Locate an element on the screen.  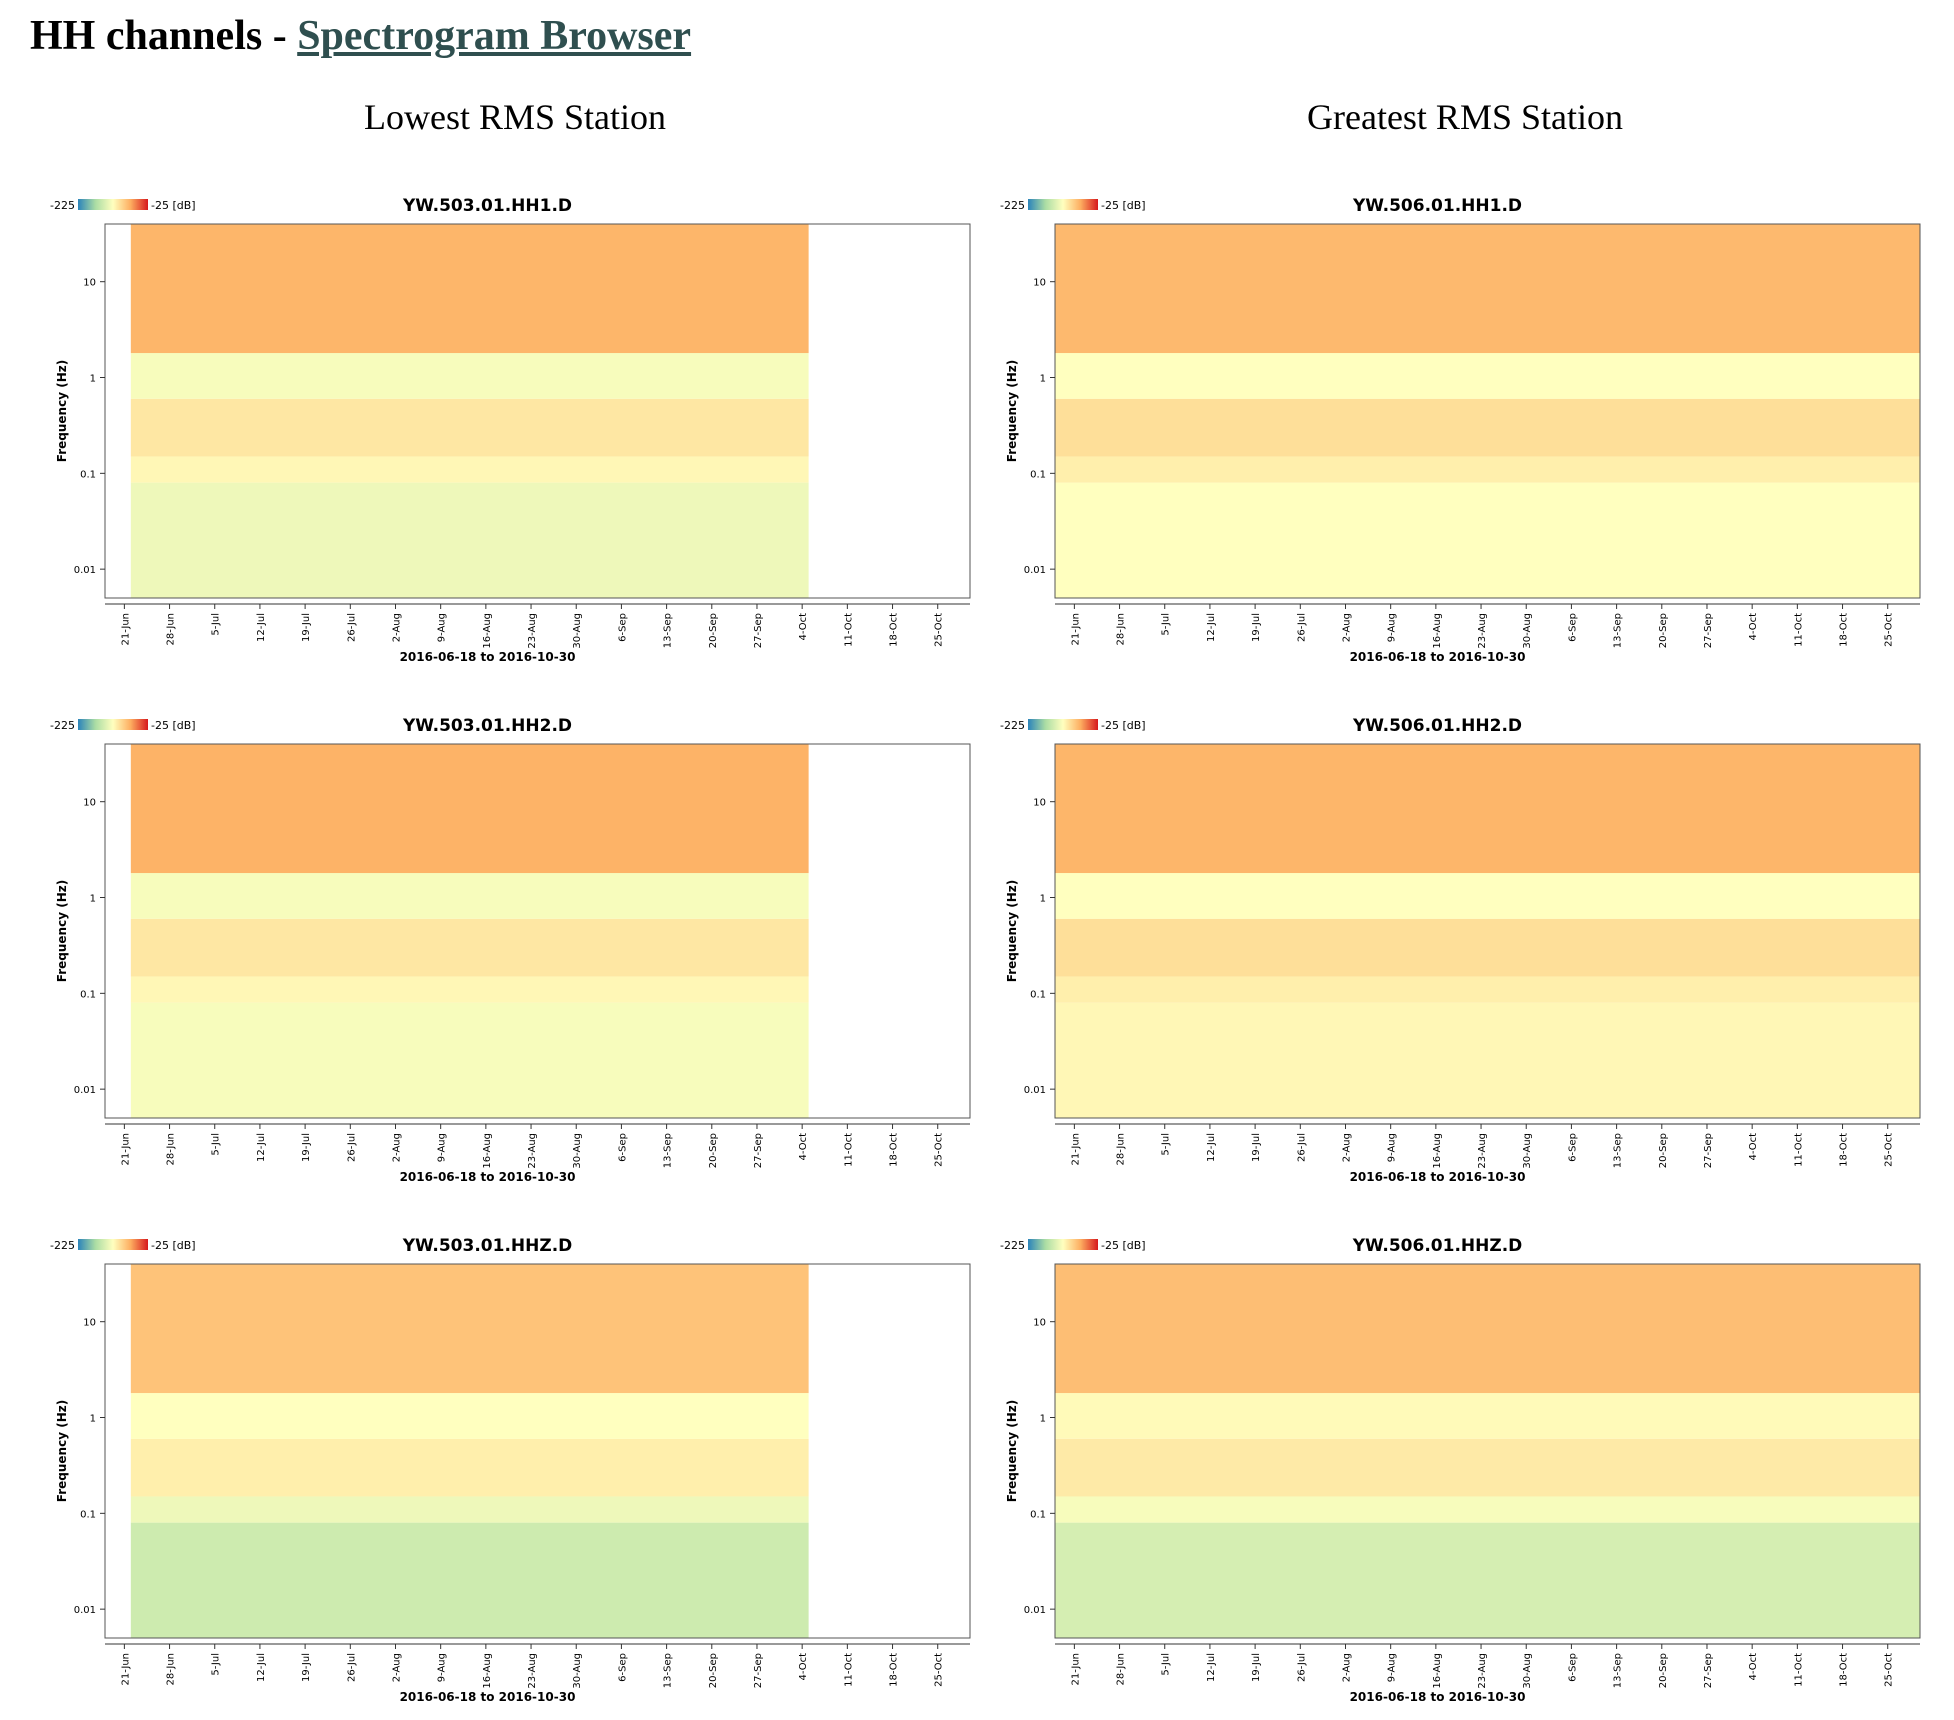
chart-title: YW.503.01.HH2.D is located at coordinates (487, 726).